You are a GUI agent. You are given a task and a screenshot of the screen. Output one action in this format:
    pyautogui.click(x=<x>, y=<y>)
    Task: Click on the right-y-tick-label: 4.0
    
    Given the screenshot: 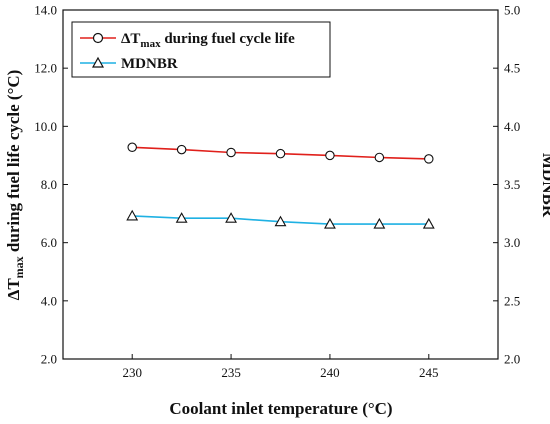 What is the action you would take?
    pyautogui.click(x=512, y=126)
    